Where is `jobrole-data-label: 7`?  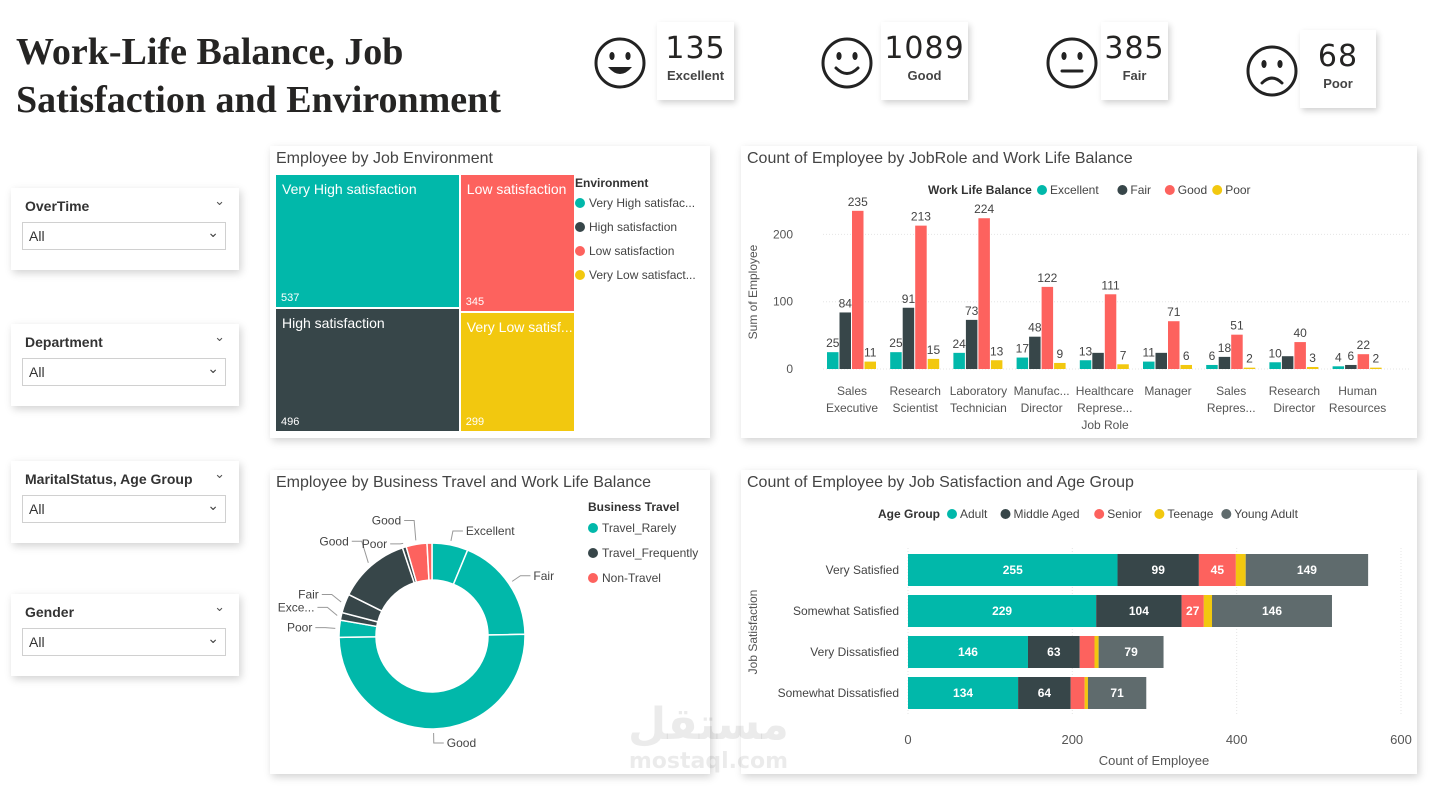 jobrole-data-label: 7 is located at coordinates (1123, 355).